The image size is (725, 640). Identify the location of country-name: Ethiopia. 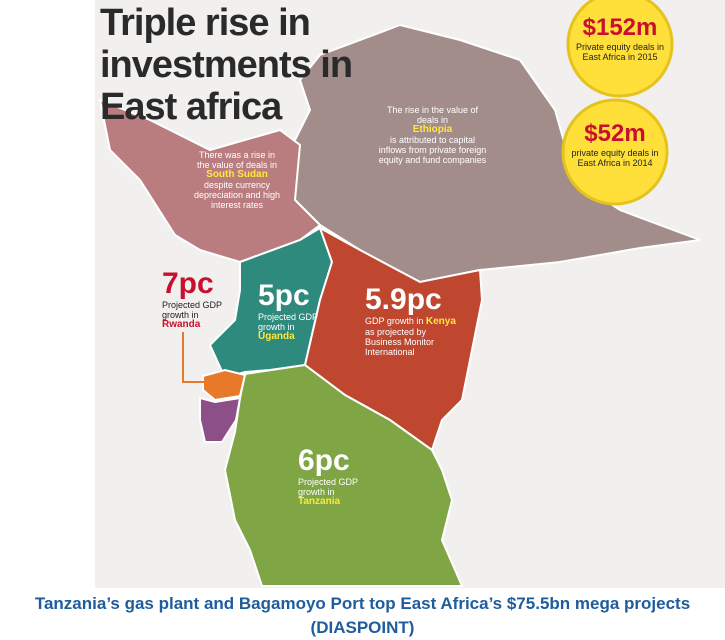
(432, 129).